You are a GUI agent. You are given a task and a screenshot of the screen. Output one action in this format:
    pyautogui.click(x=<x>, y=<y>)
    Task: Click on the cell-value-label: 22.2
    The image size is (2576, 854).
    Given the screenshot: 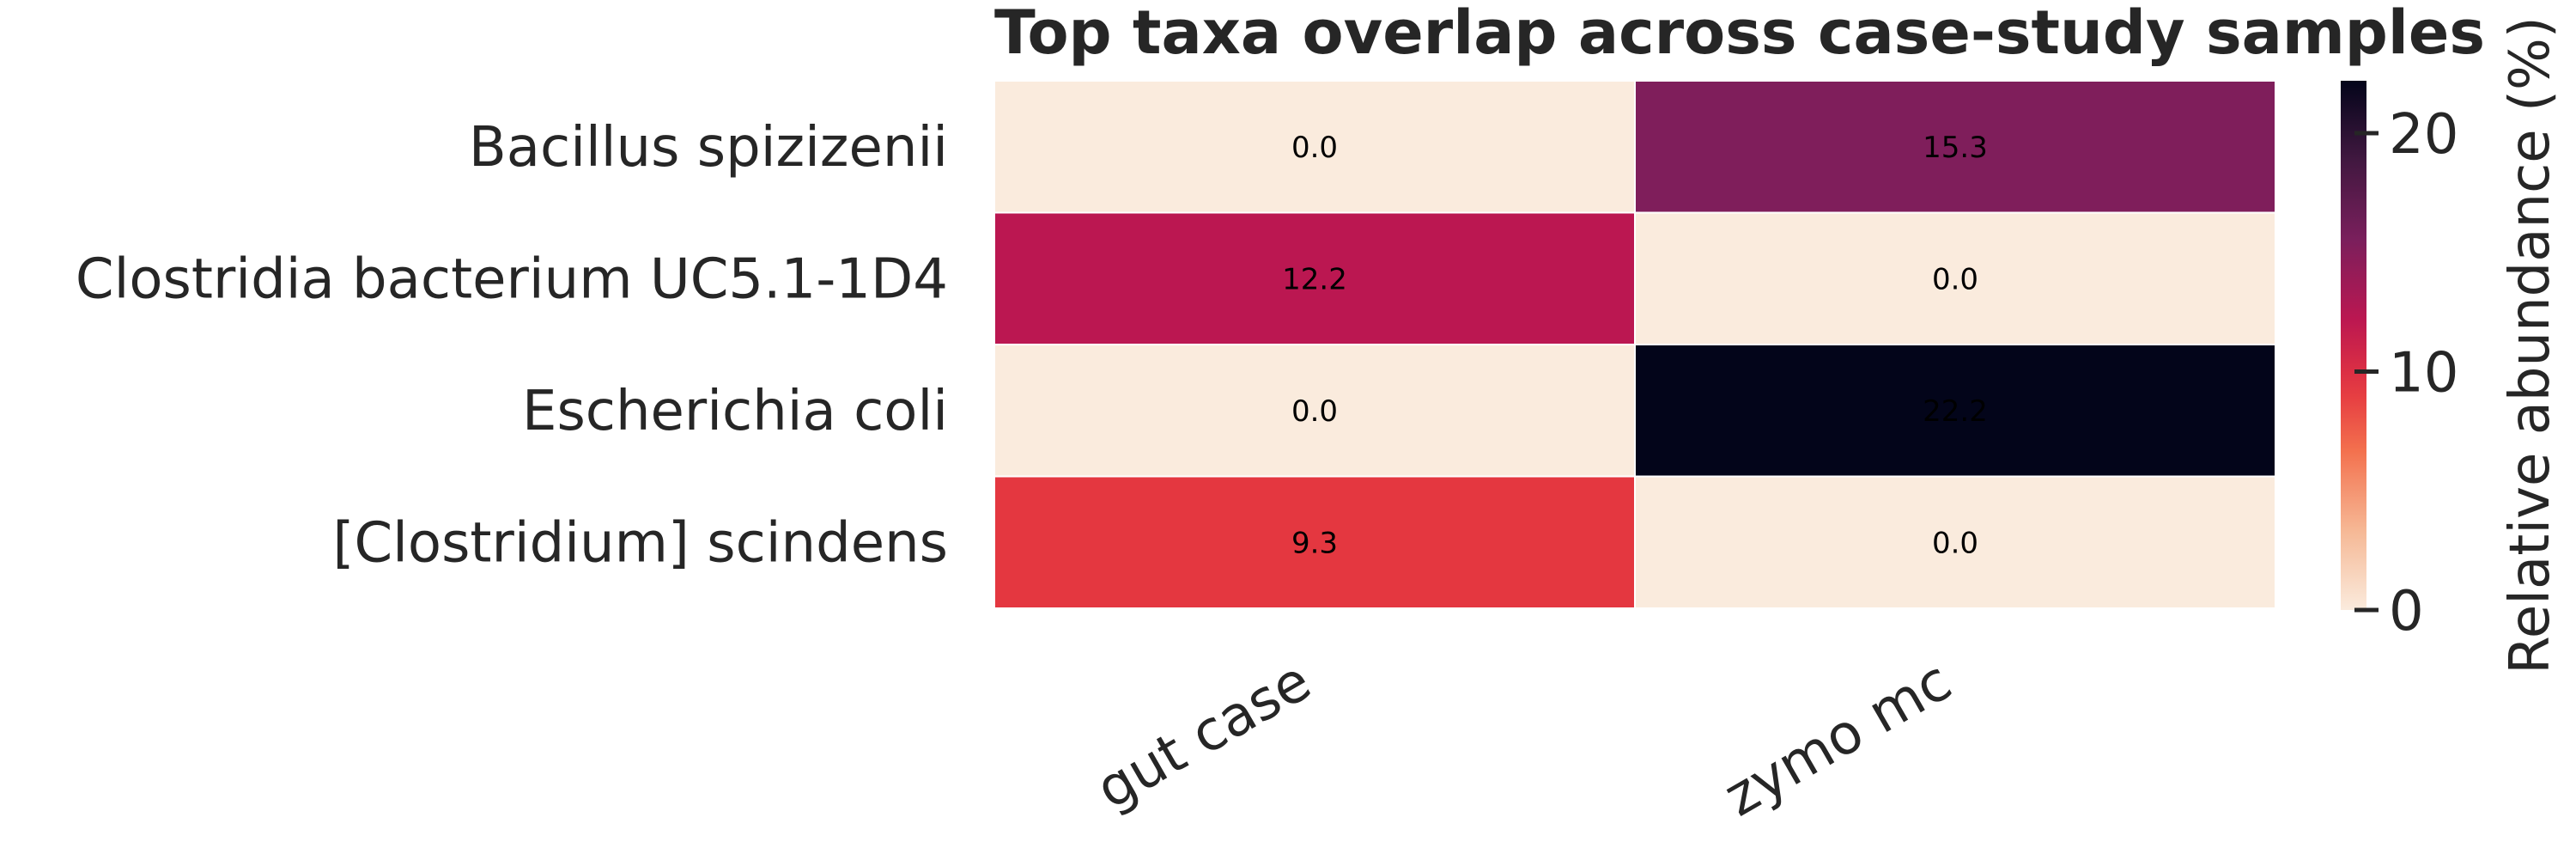 What is the action you would take?
    pyautogui.click(x=1955, y=411)
    